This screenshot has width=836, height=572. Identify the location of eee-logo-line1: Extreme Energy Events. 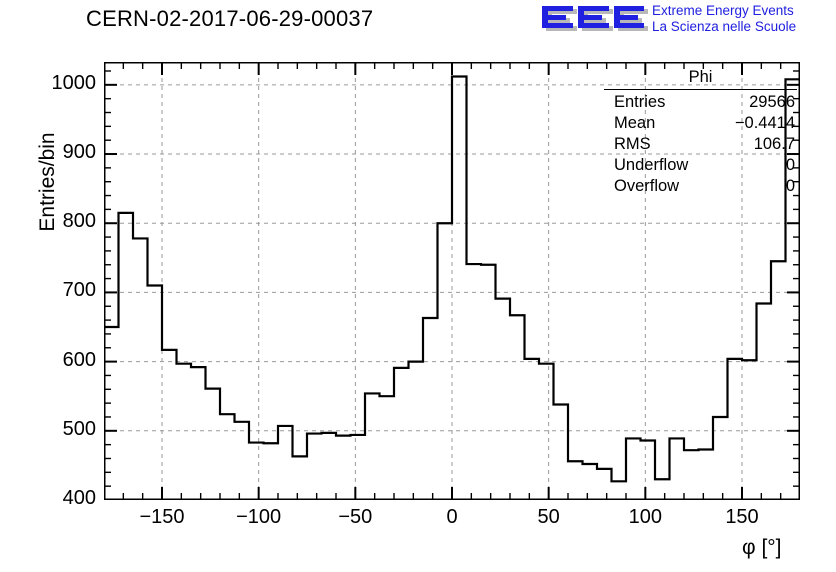
(723, 10).